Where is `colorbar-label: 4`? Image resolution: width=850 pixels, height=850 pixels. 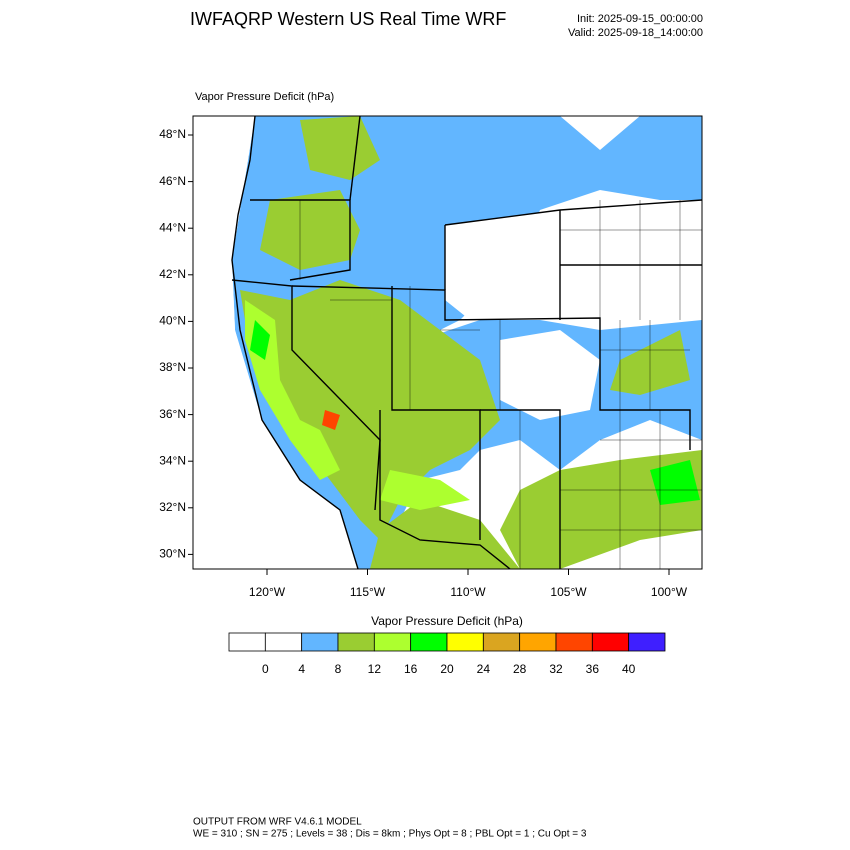
colorbar-label: 4 is located at coordinates (301, 669).